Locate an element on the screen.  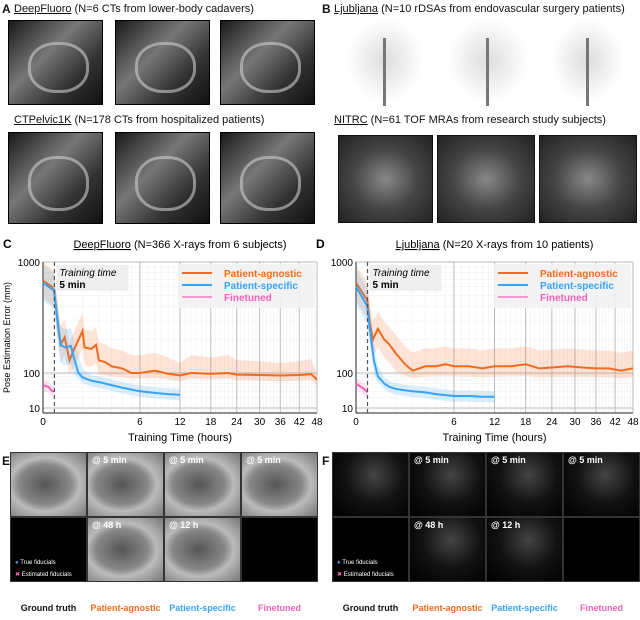
chart-title: Ljubljana (N=20 X-rays from 10 patients) is located at coordinates (495, 245).